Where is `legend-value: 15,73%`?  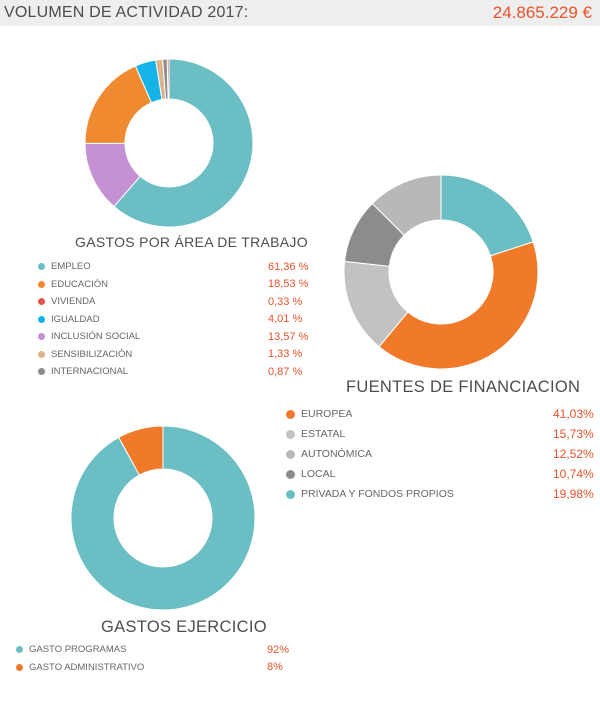
legend-value: 15,73% is located at coordinates (573, 434).